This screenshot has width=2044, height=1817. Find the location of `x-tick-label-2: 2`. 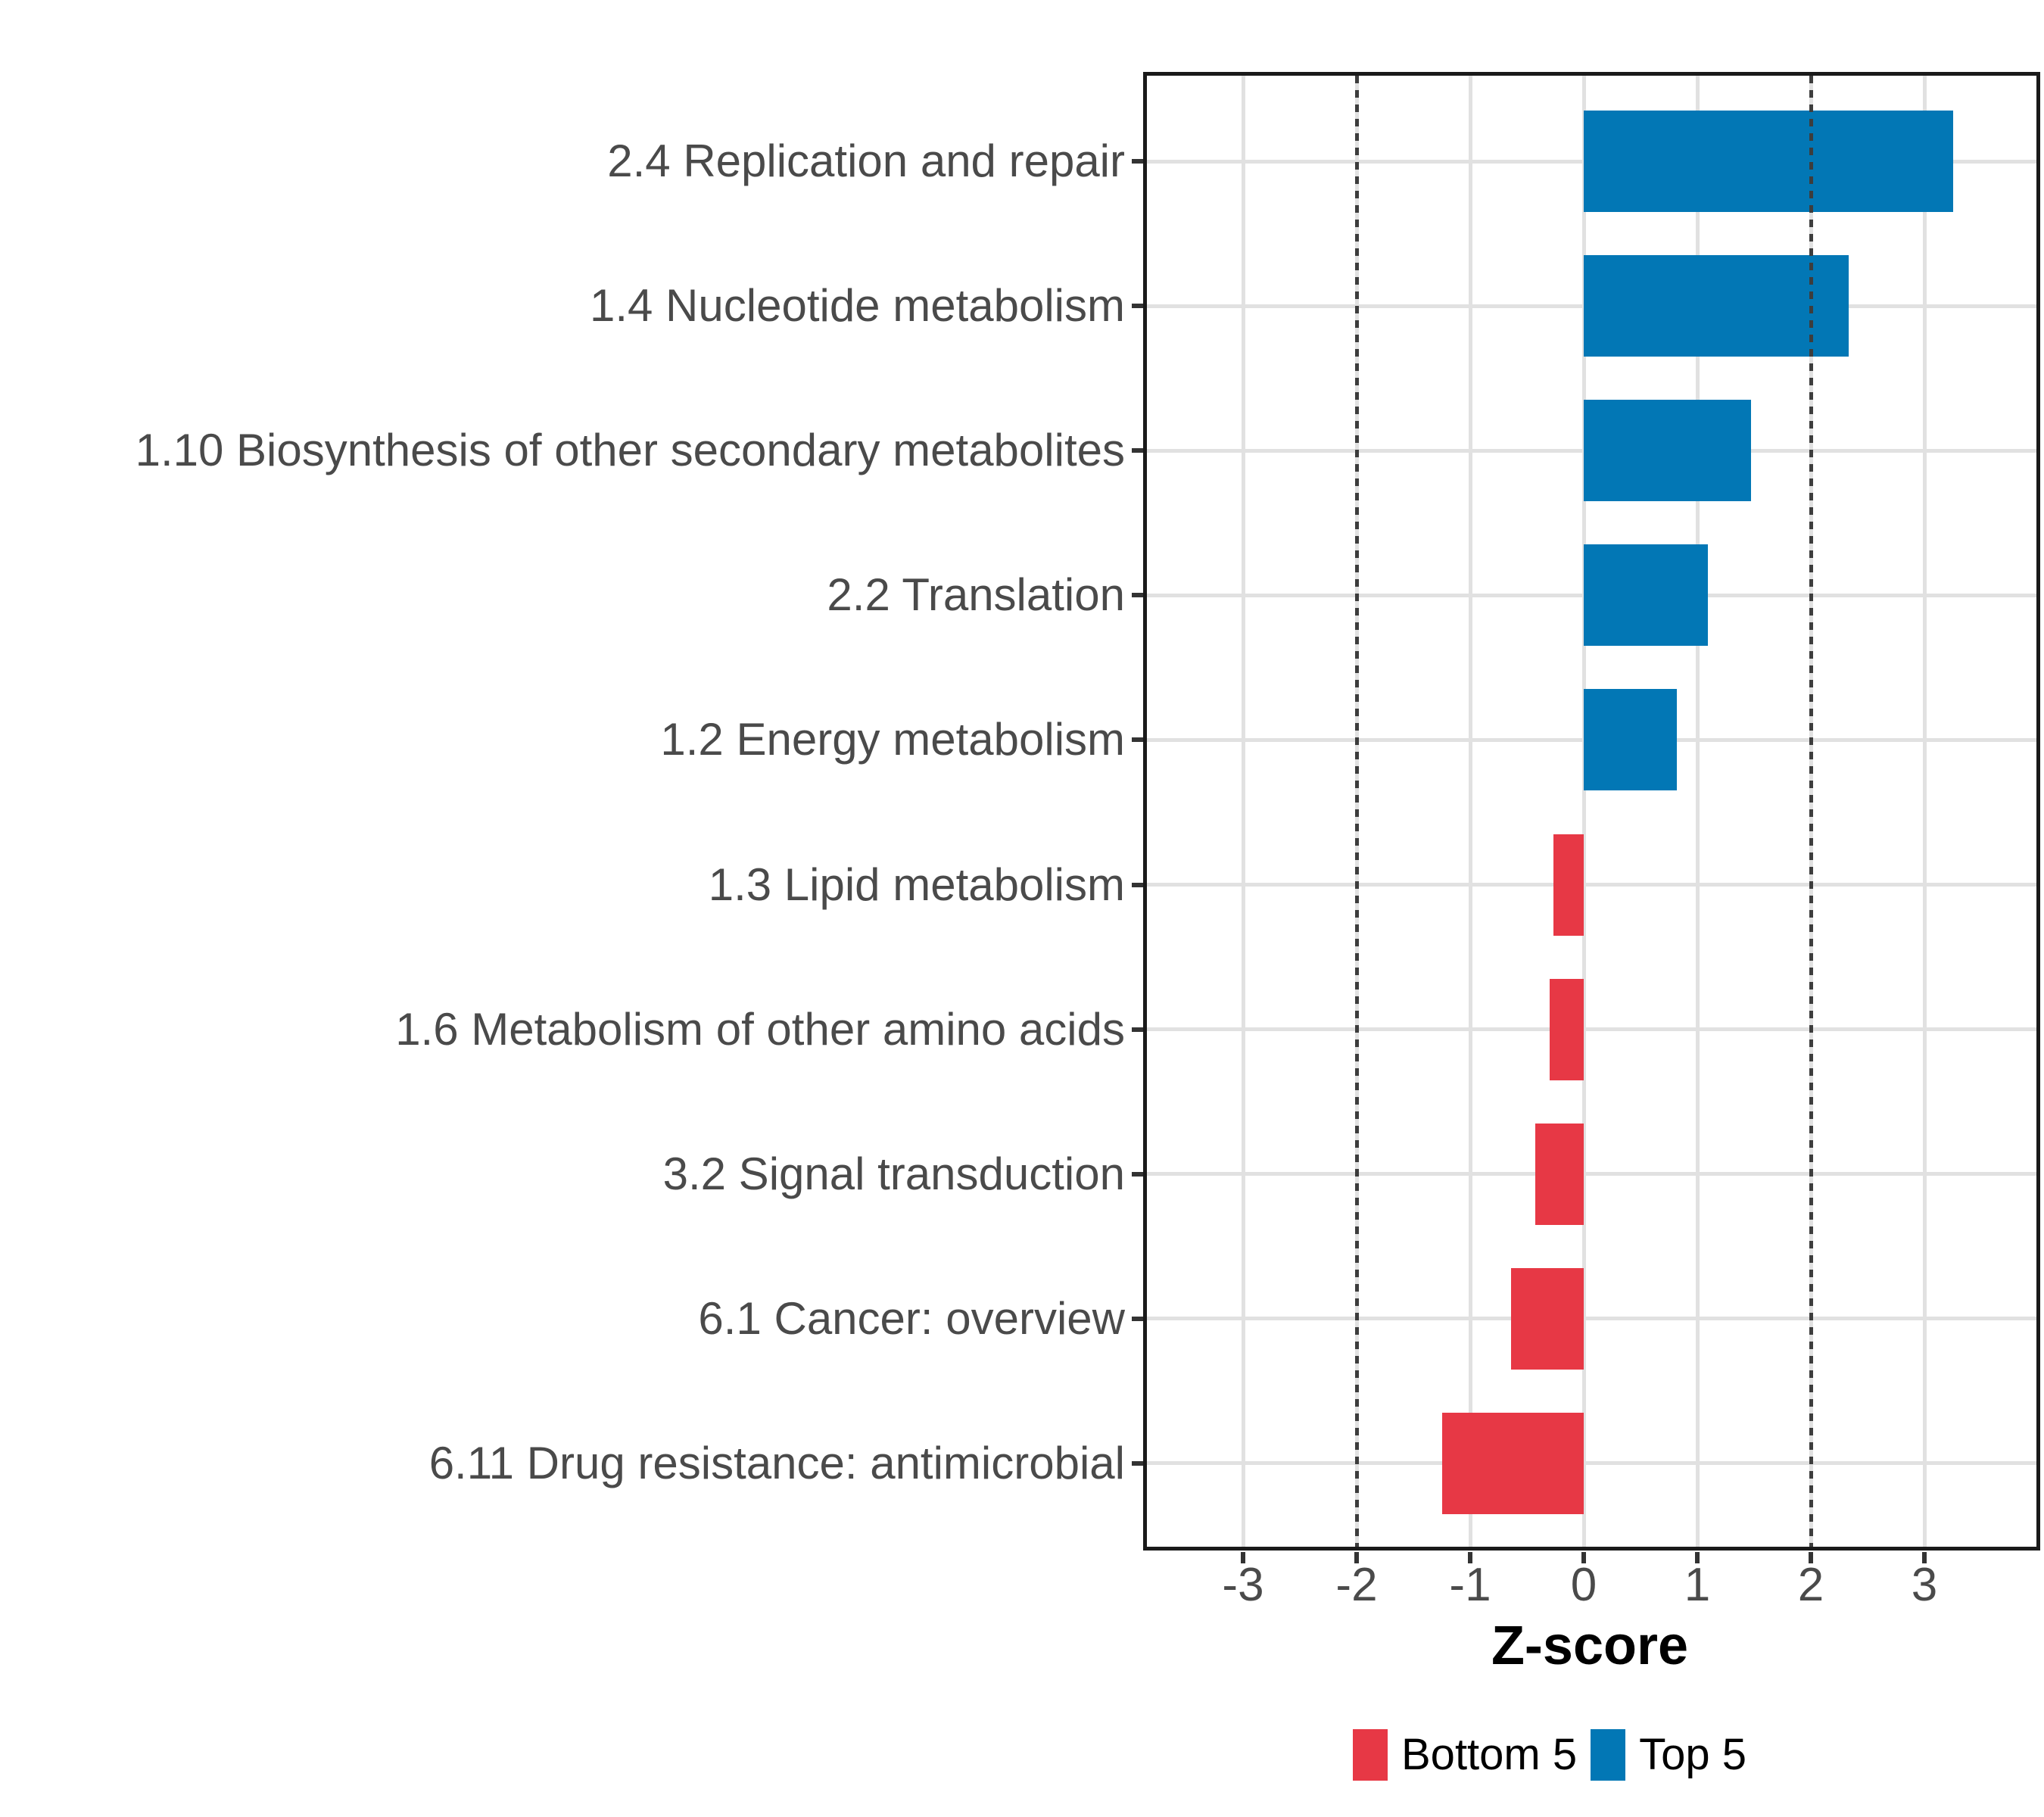

x-tick-label-2: 2 is located at coordinates (1810, 1585).